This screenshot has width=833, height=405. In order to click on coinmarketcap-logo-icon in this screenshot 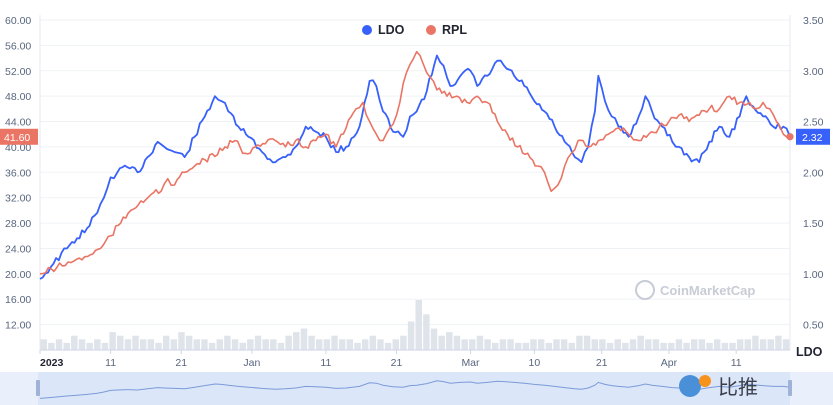, I will do `click(645, 290)`.